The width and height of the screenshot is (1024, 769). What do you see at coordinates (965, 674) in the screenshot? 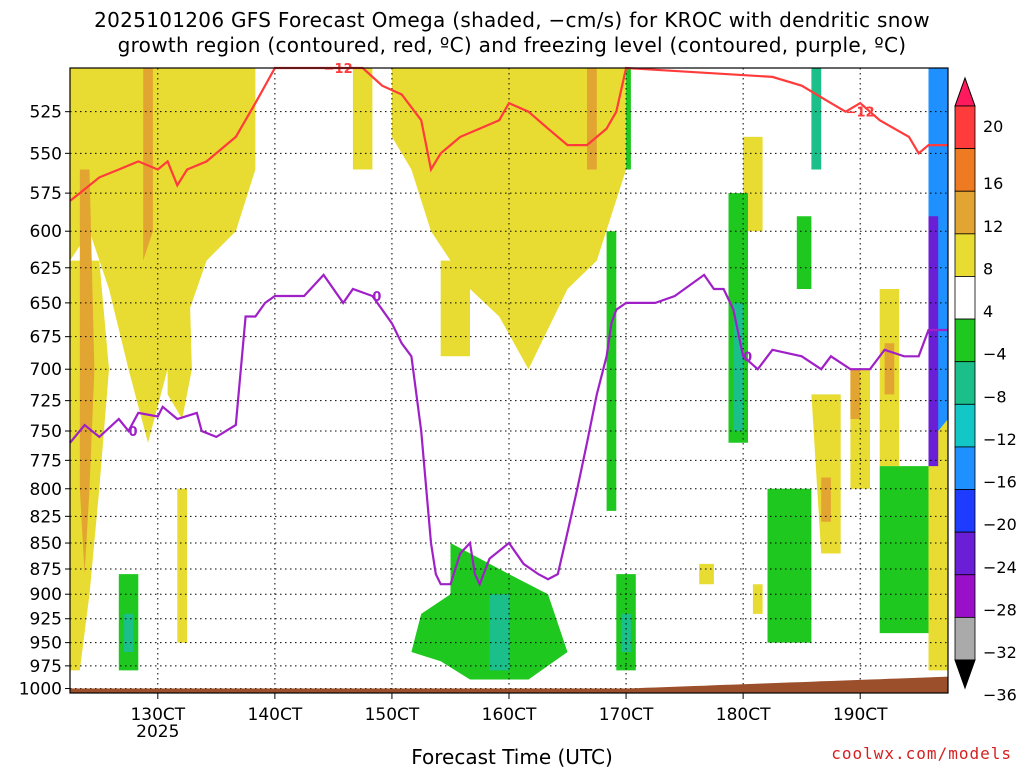
I see `colorbar-bottom-arrow` at bounding box center [965, 674].